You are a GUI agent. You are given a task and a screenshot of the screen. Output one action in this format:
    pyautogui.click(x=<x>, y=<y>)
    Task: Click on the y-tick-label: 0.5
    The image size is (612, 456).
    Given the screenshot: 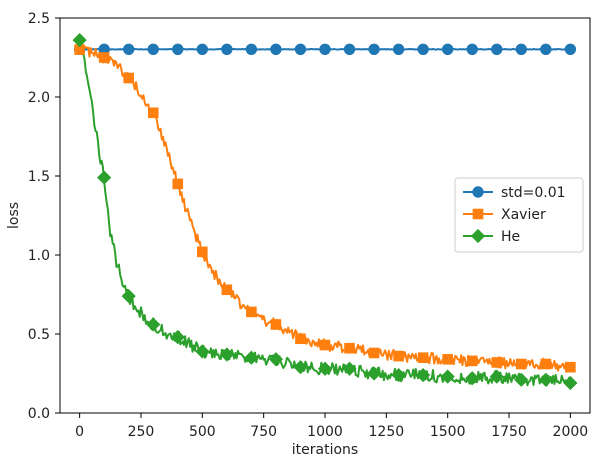 What is the action you would take?
    pyautogui.click(x=39, y=335)
    